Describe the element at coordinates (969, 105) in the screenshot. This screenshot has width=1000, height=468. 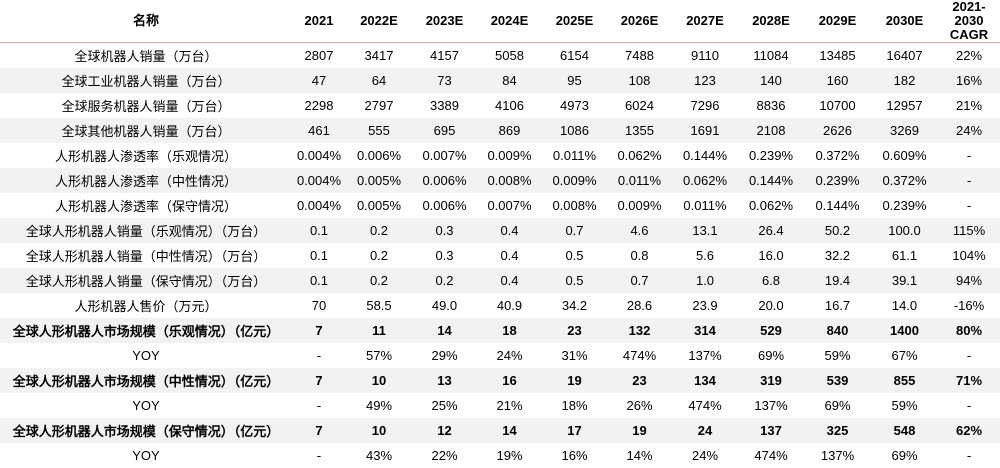
I see `cell: 21%` at that location.